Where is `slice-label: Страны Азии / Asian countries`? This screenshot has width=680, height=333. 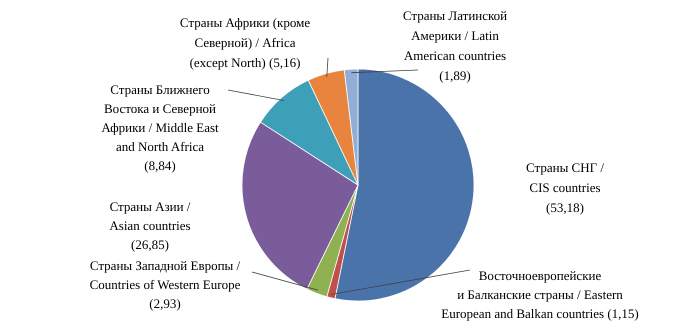
slice-label: Страны Азии / Asian countries is located at coordinates (150, 216).